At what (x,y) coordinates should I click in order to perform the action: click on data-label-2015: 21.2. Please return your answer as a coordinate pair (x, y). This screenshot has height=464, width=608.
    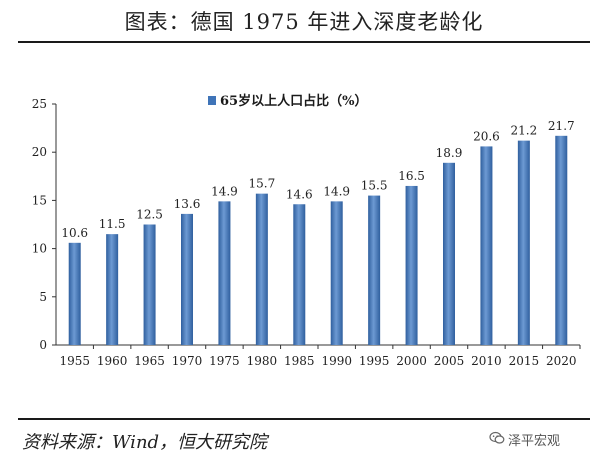
    Looking at the image, I should click on (523, 131).